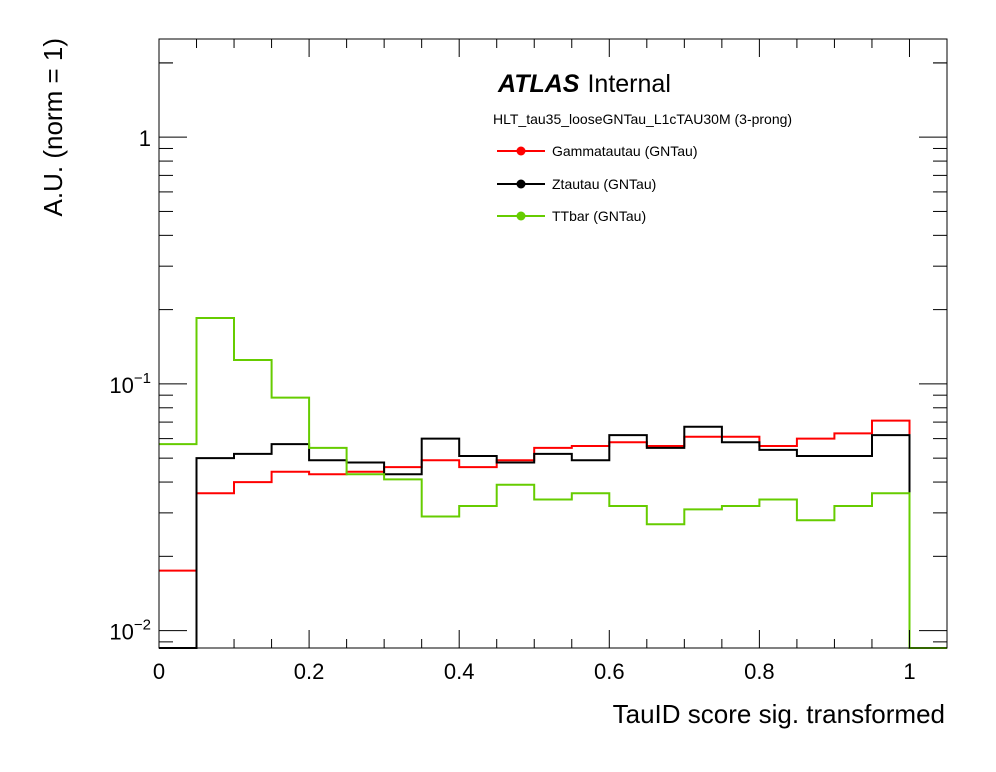 The height and width of the screenshot is (772, 996). I want to click on x-tick-label: 0.2, so click(309, 671).